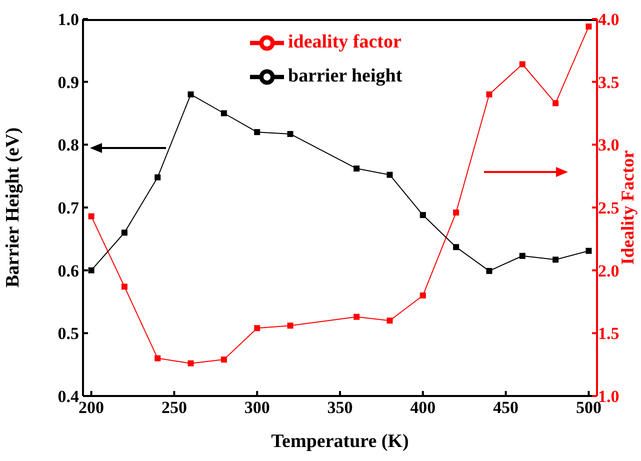 The width and height of the screenshot is (641, 461). What do you see at coordinates (609, 270) in the screenshot?
I see `y2-tick-label: 2.0` at bounding box center [609, 270].